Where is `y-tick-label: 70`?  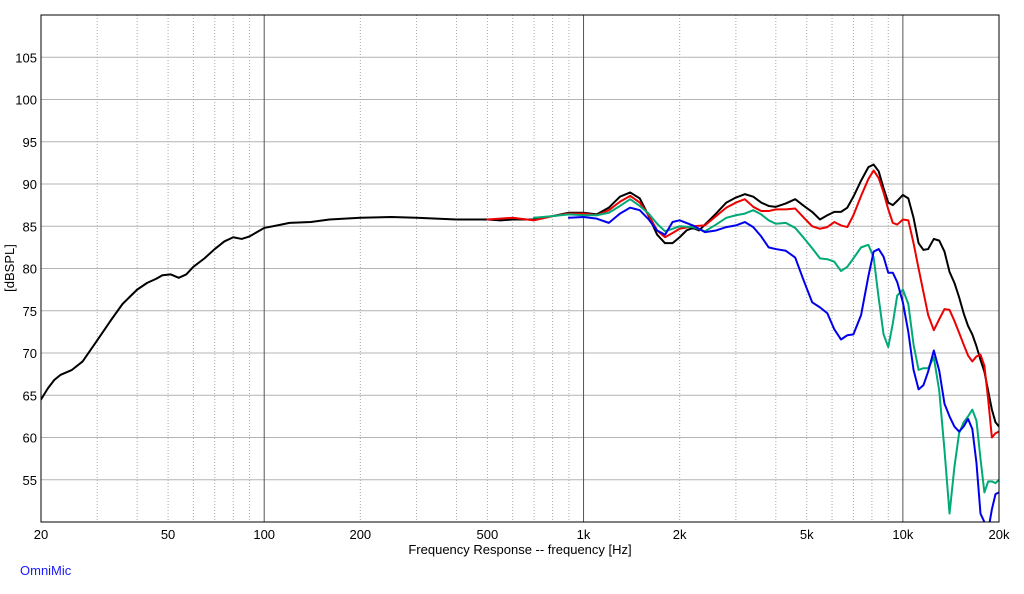
y-tick-label: 70 is located at coordinates (30, 353).